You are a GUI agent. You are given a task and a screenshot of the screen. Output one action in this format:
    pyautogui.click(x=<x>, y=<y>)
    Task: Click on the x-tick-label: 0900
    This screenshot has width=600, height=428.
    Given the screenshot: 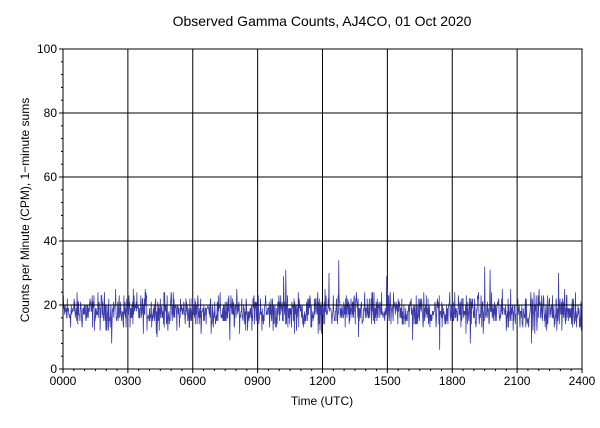 What is the action you would take?
    pyautogui.click(x=257, y=381)
    